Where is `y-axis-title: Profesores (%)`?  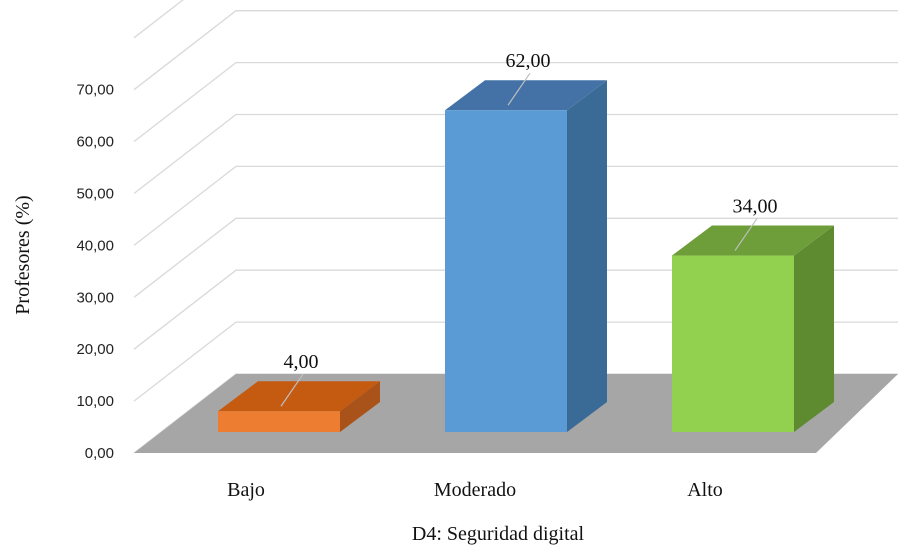 y-axis-title: Profesores (%) is located at coordinates (23, 254).